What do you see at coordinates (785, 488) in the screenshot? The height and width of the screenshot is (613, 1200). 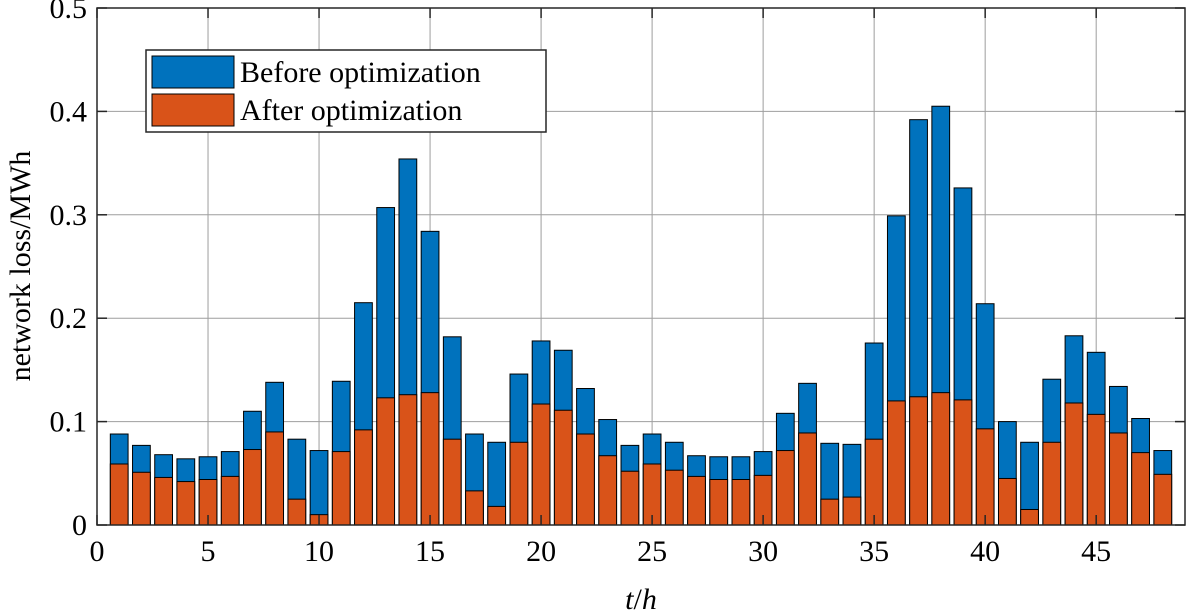 I see `bar-after-t31` at bounding box center [785, 488].